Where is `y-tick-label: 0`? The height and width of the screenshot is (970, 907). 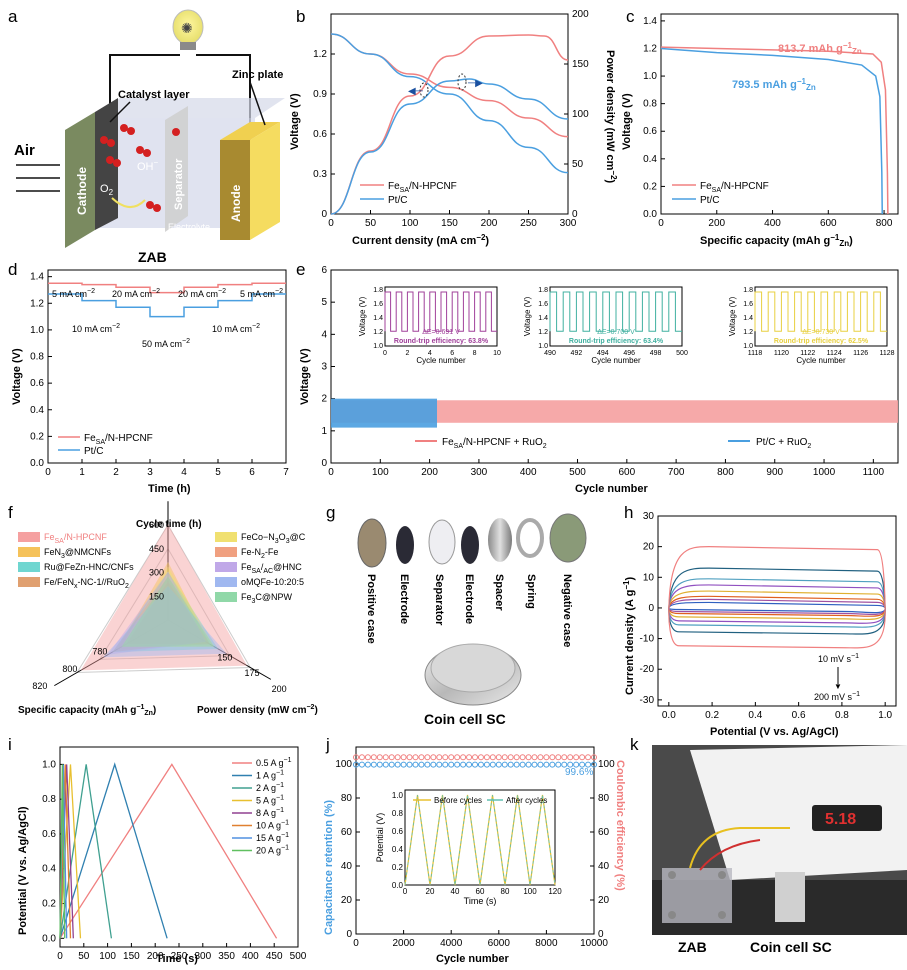 y-tick-label: 0 is located at coordinates (575, 214).